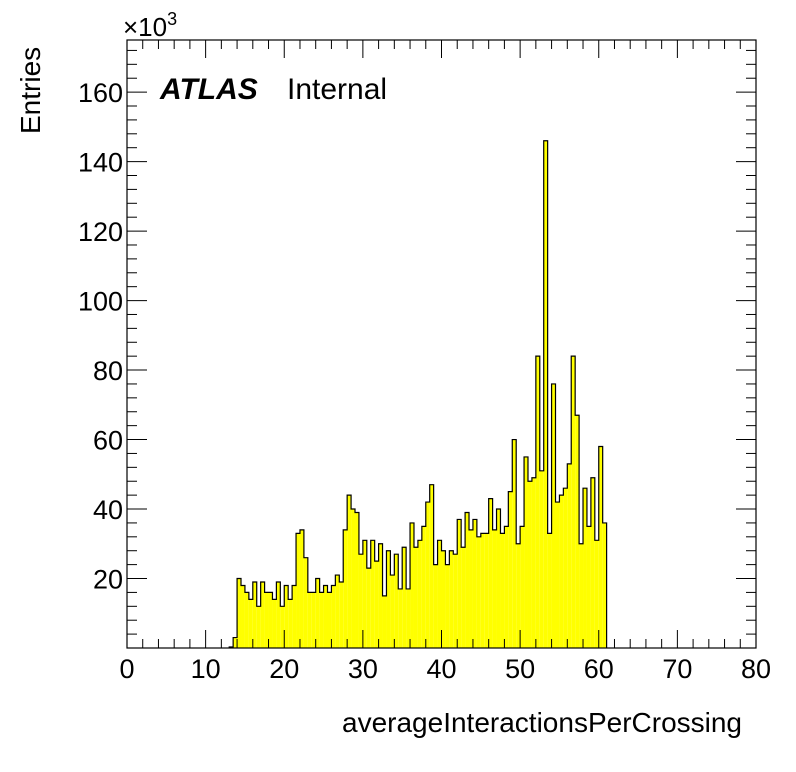 The image size is (796, 772). Describe the element at coordinates (108, 371) in the screenshot. I see `y-tick-label: 80` at that location.